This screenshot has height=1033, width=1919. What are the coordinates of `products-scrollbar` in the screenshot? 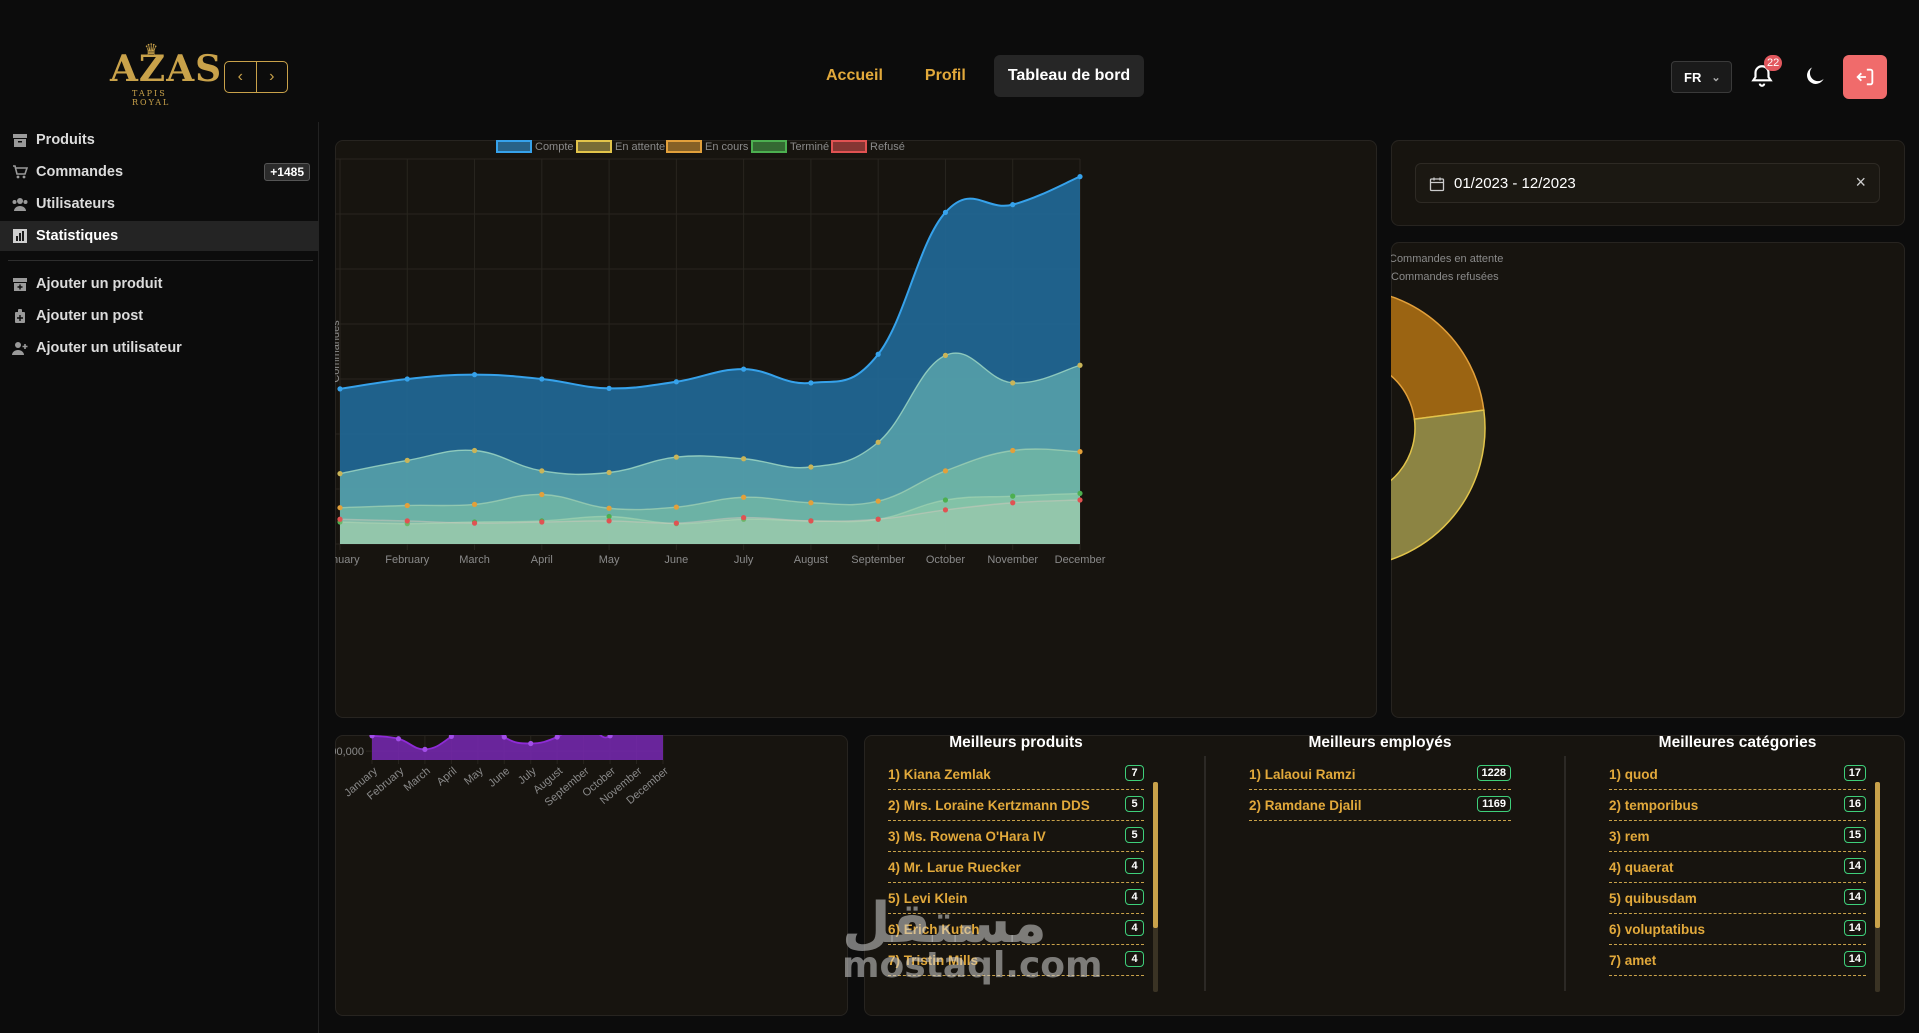 It's located at (1155, 887).